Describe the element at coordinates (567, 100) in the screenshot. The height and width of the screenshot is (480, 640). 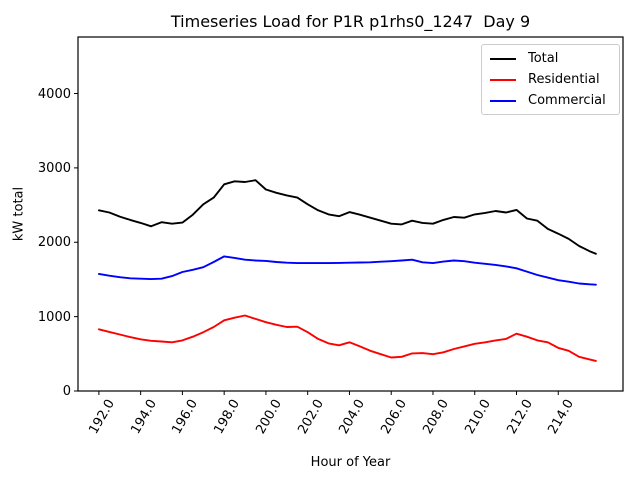
I see `legend-label-commercial: Commercial` at that location.